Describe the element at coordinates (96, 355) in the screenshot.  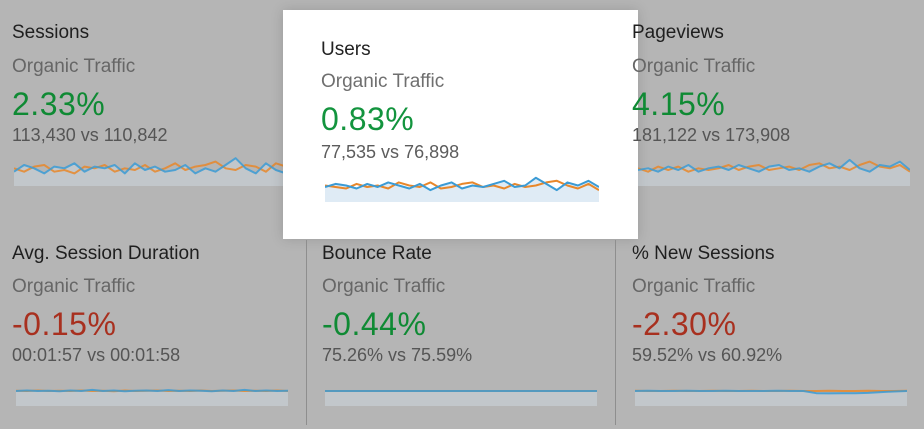
I see `comparison-values: 00:01:57 vs 00:01:58` at that location.